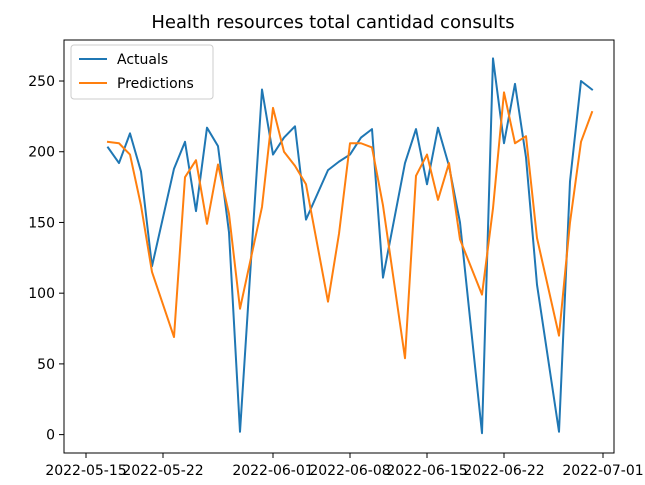 The image size is (645, 485). What do you see at coordinates (272, 471) in the screenshot?
I see `x-tick-label: 2022-06-01` at bounding box center [272, 471].